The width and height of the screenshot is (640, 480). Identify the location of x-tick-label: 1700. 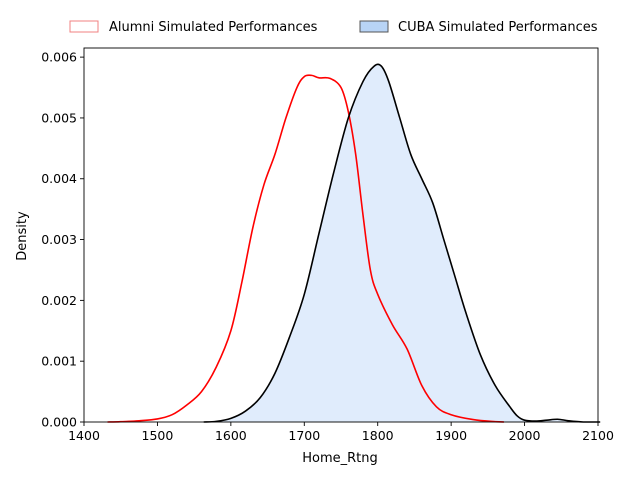
(304, 435).